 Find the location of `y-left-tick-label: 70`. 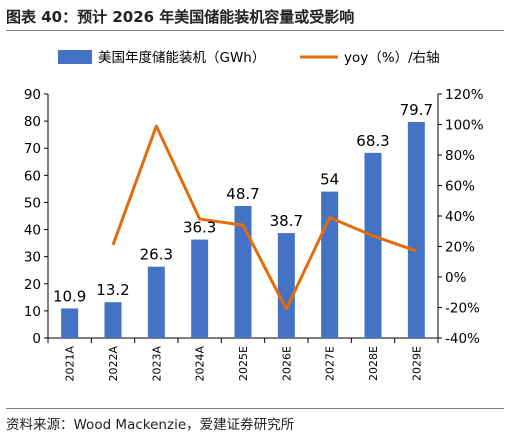

y-left-tick-label: 70 is located at coordinates (32, 149).